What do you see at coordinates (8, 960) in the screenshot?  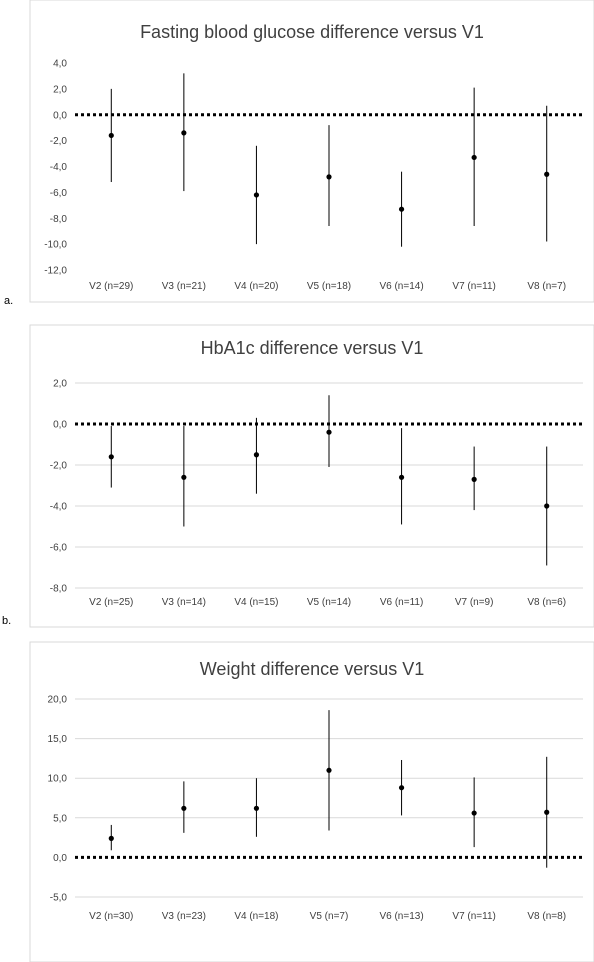 I see `panel-label: c.` at bounding box center [8, 960].